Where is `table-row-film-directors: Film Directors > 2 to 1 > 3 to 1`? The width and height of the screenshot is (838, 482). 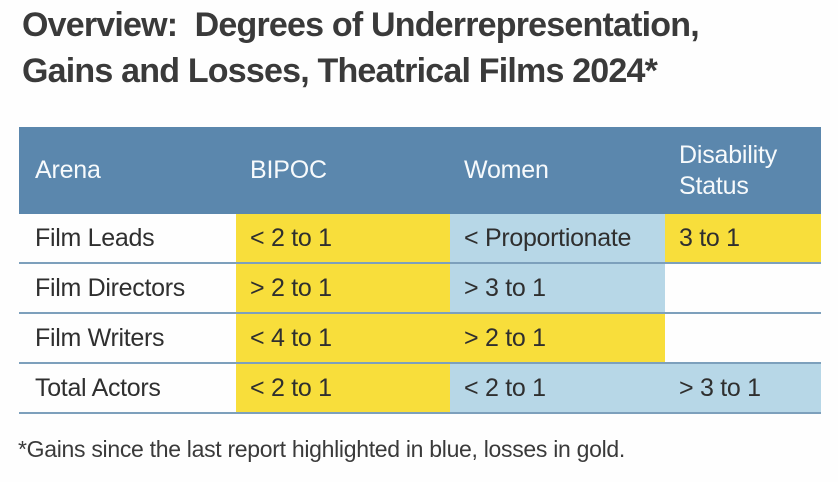
table-row-film-directors: Film Directors > 2 to 1 > 3 to 1 is located at coordinates (420, 289).